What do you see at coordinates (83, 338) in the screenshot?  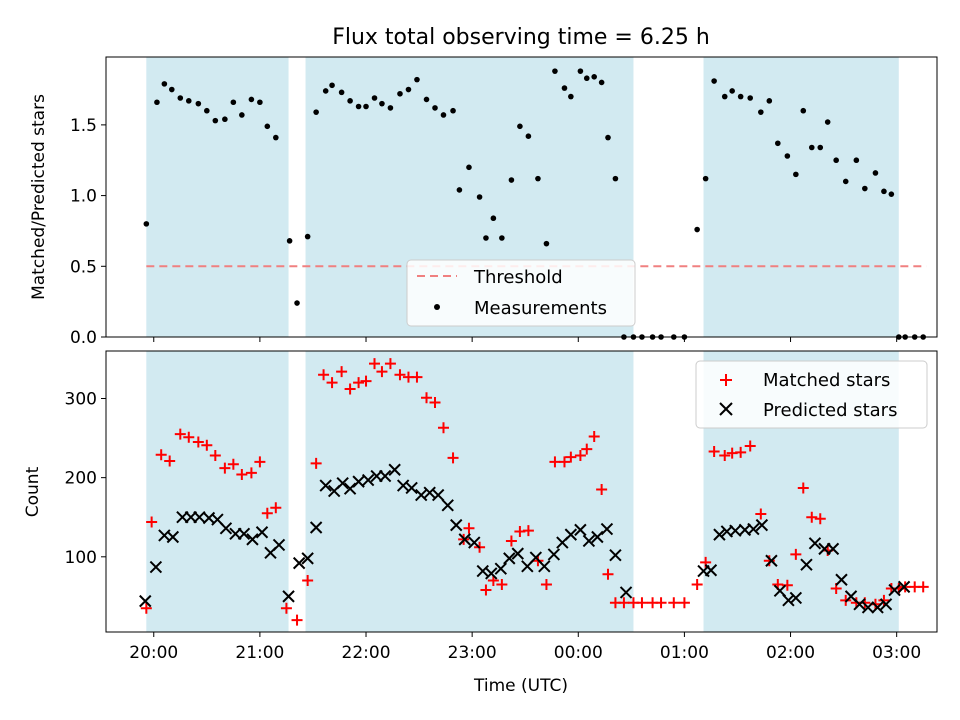 I see `y-tick-label: 0.0` at bounding box center [83, 338].